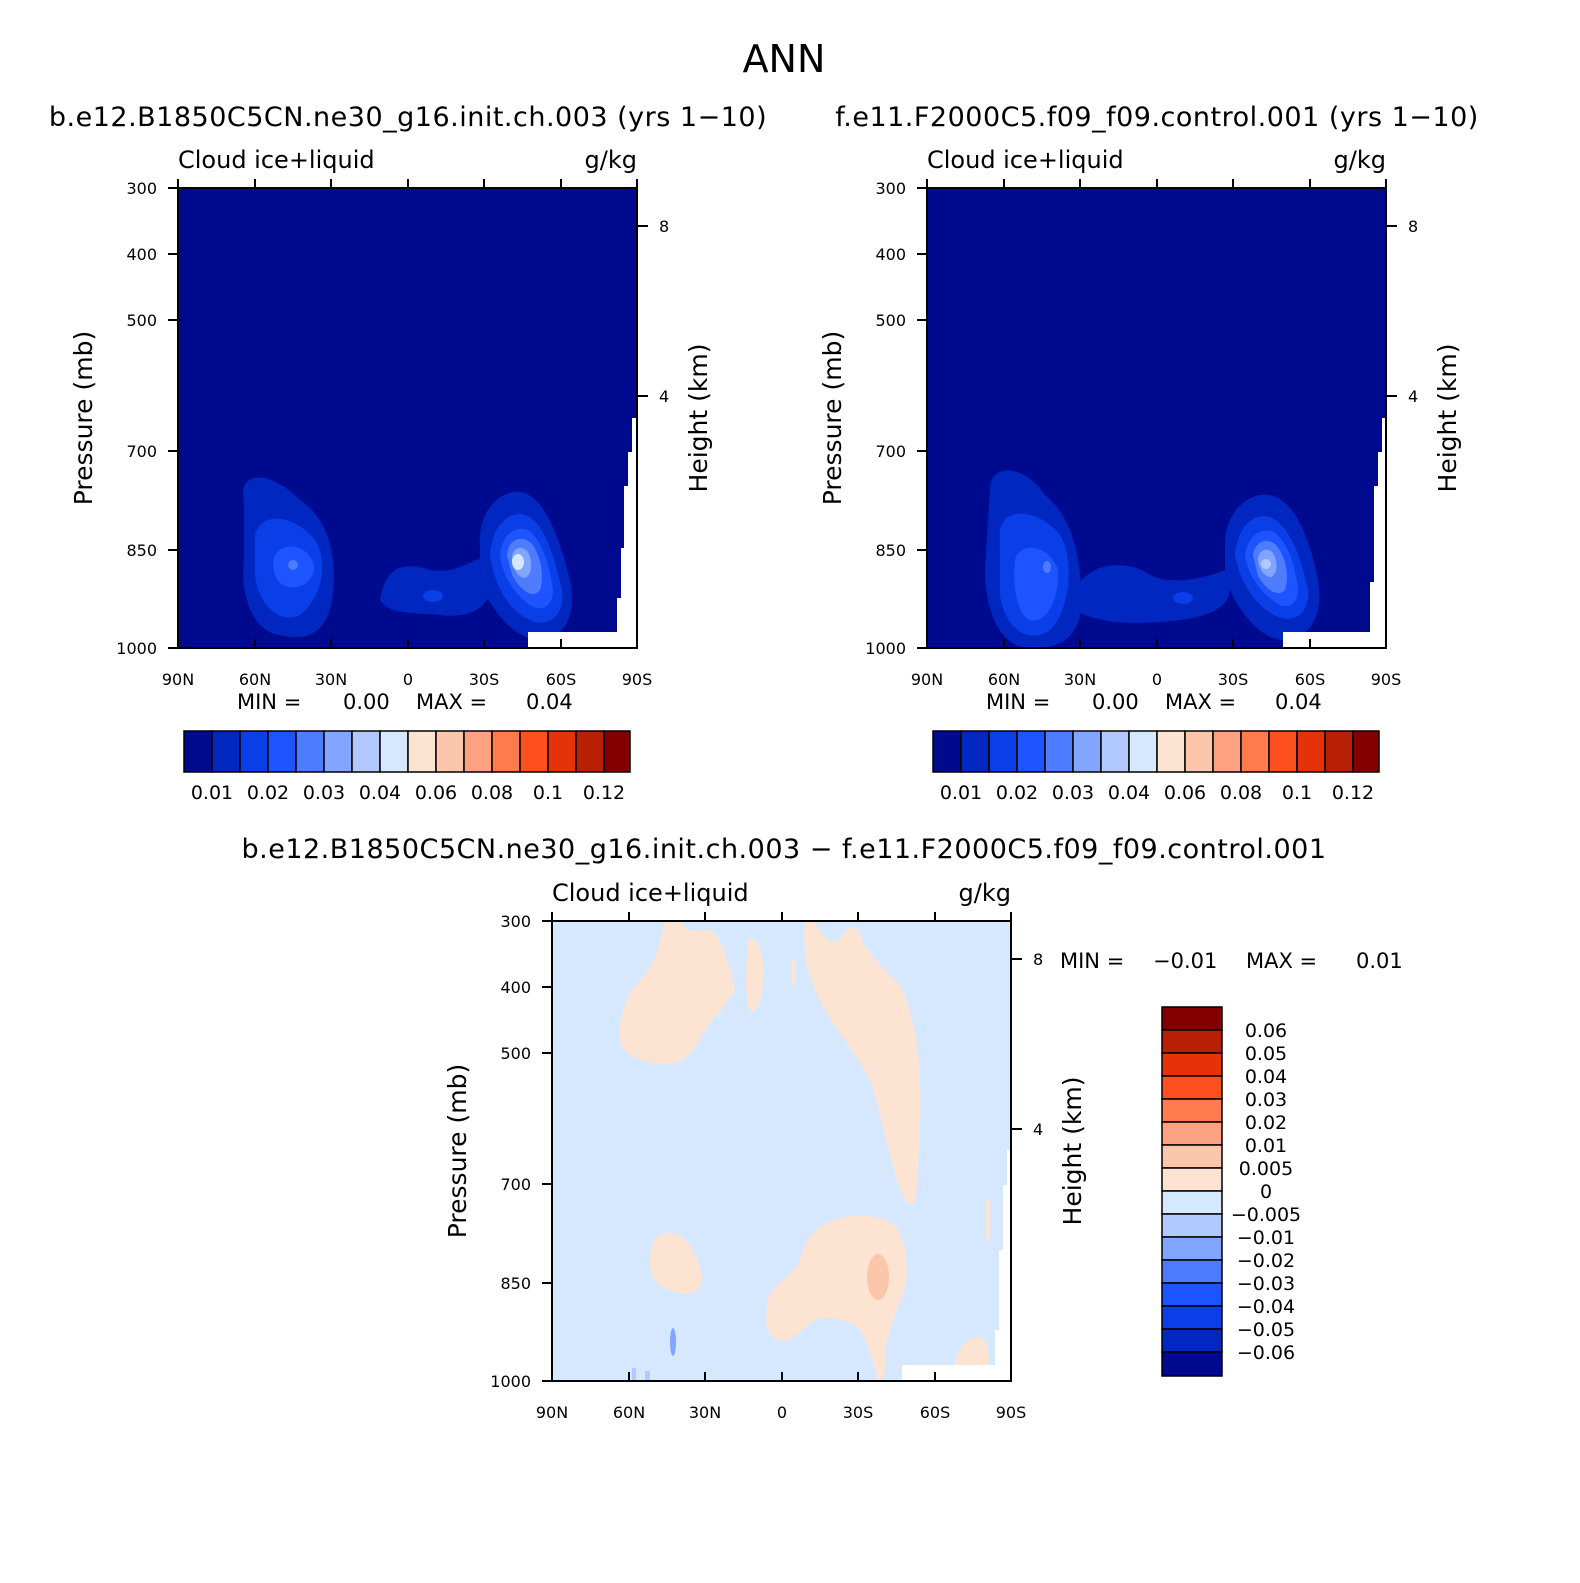 The height and width of the screenshot is (1583, 1580). I want to click on panel1-min-label: MIN =, so click(269, 702).